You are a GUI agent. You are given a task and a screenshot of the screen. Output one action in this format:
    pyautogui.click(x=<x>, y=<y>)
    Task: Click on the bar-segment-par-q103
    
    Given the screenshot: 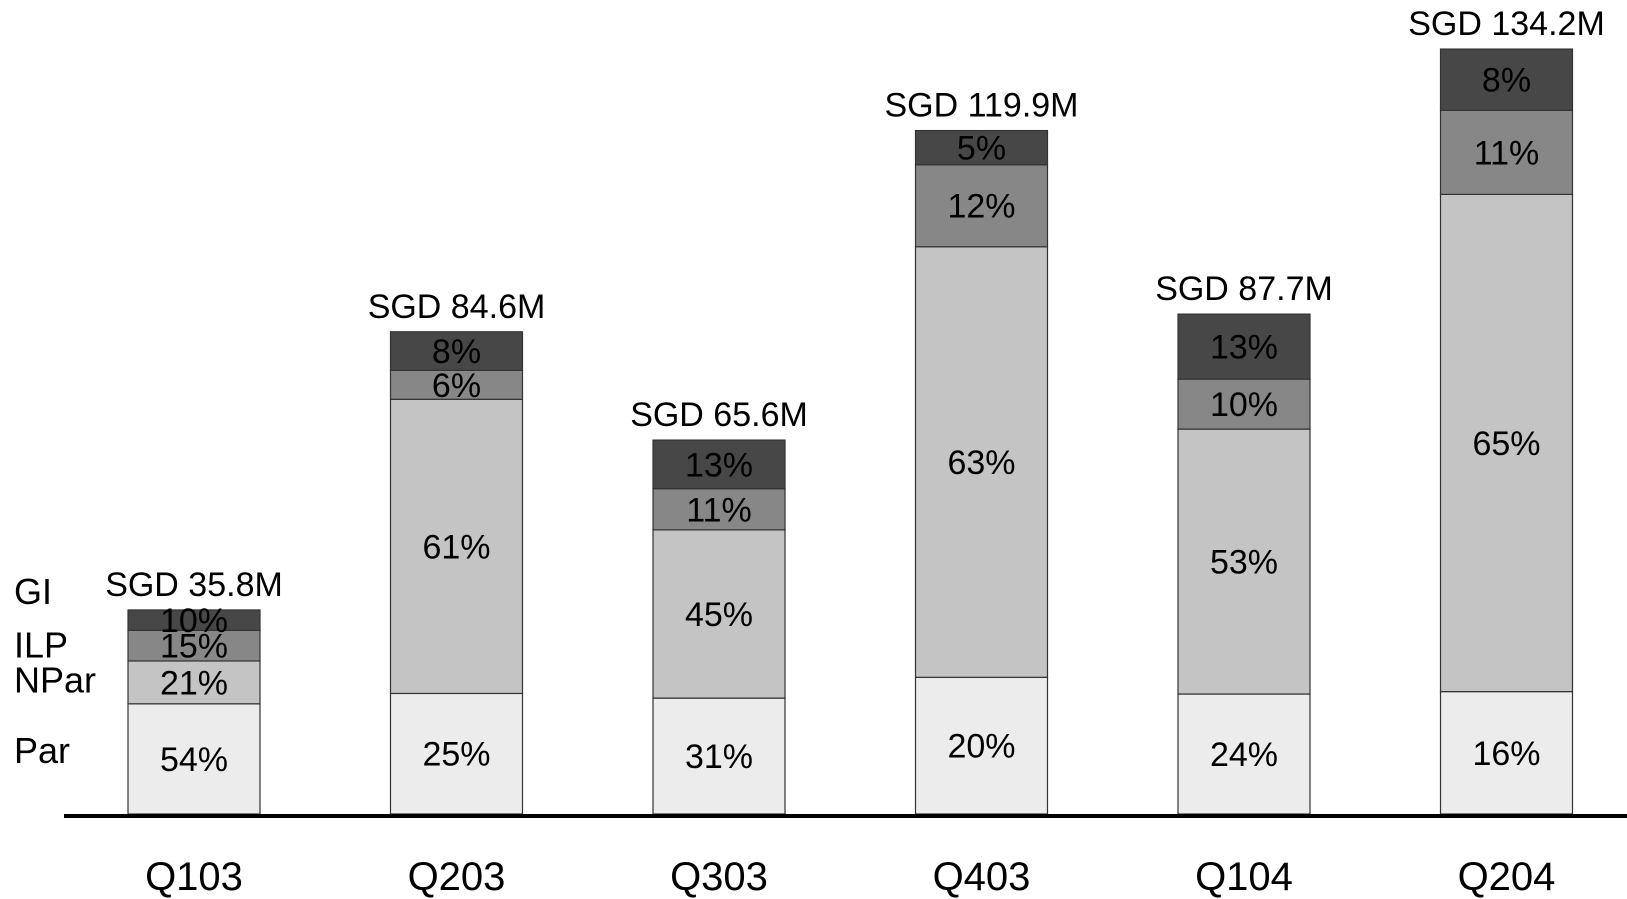 What is the action you would take?
    pyautogui.click(x=194, y=759)
    